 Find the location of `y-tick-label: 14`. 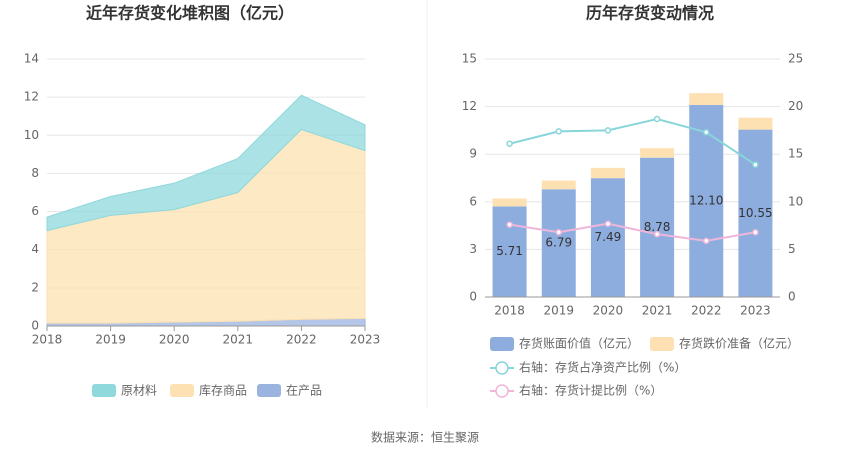

y-tick-label: 14 is located at coordinates (31, 59).